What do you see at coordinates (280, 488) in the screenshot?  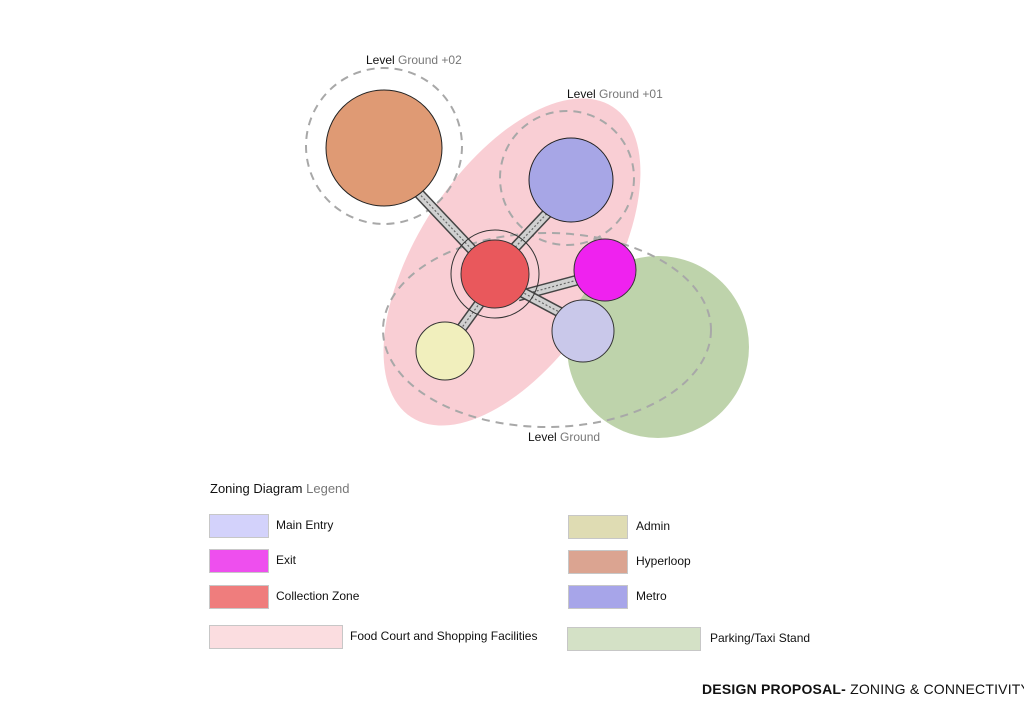 I see `legend-title: Zoning Diagram Legend` at bounding box center [280, 488].